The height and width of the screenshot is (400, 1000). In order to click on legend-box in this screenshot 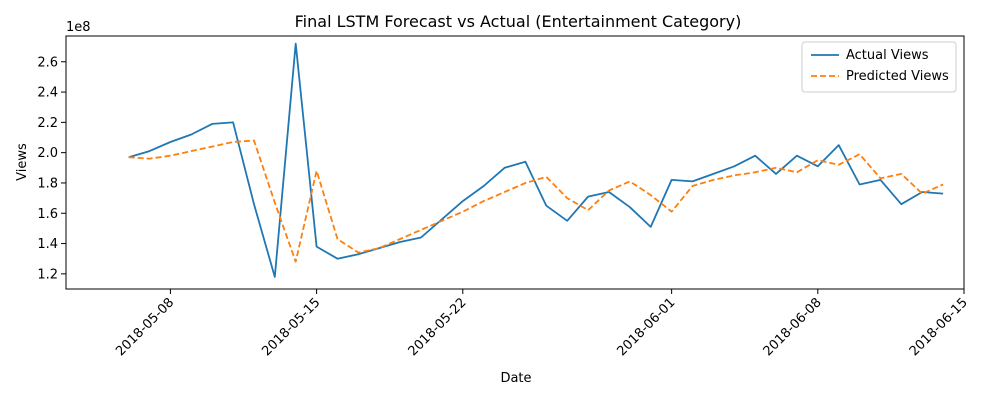, I will do `click(879, 67)`.